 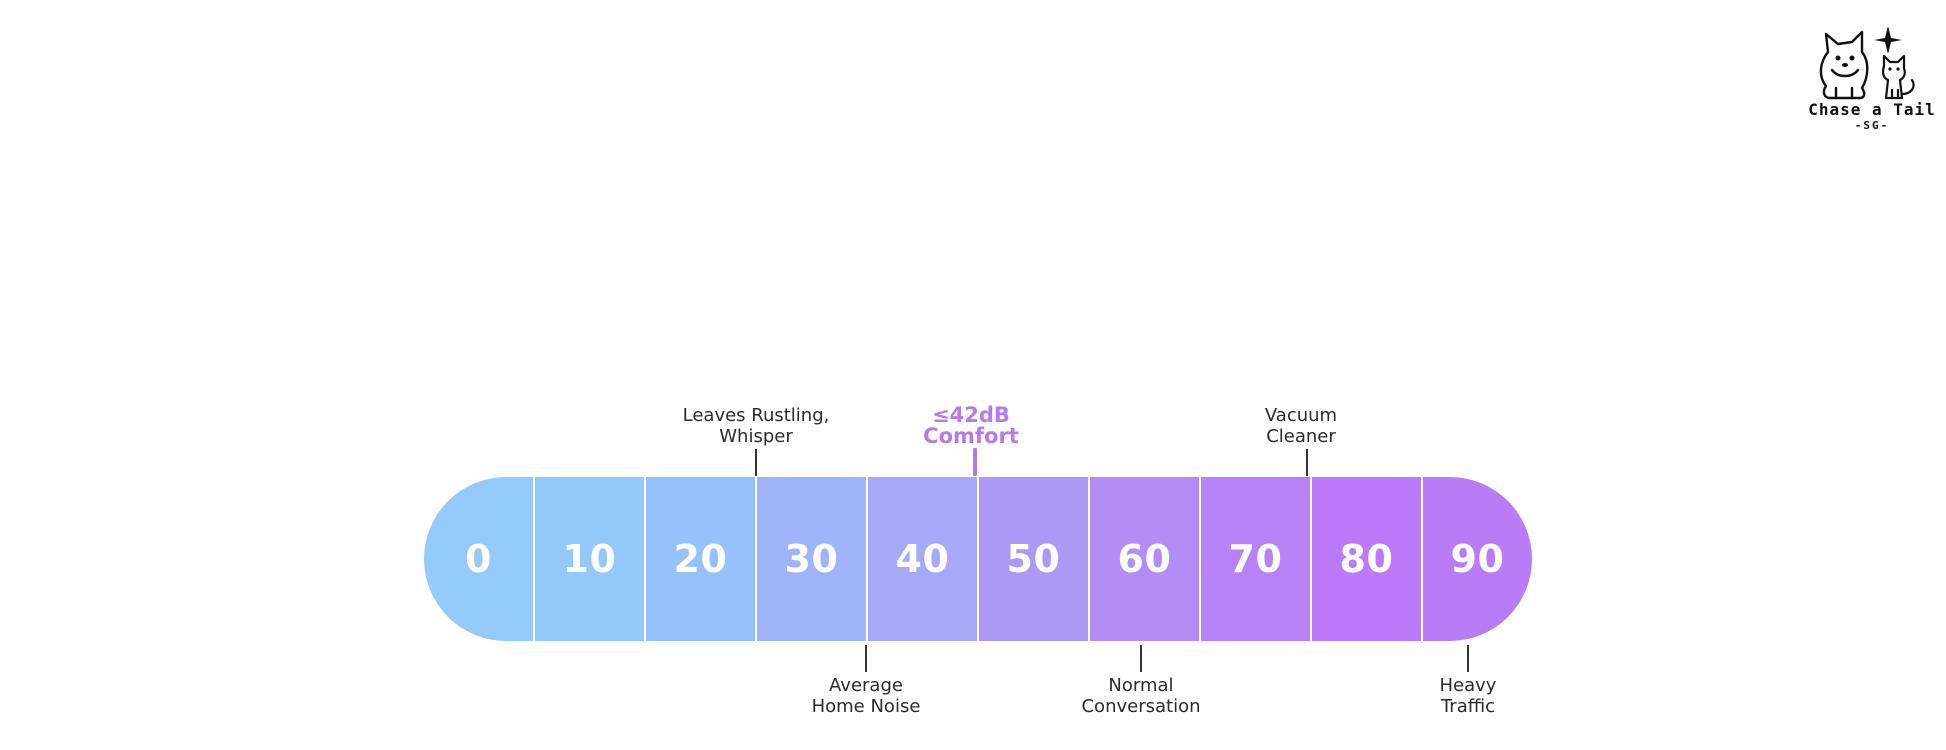 I want to click on segment-value: 70, so click(x=1255, y=559).